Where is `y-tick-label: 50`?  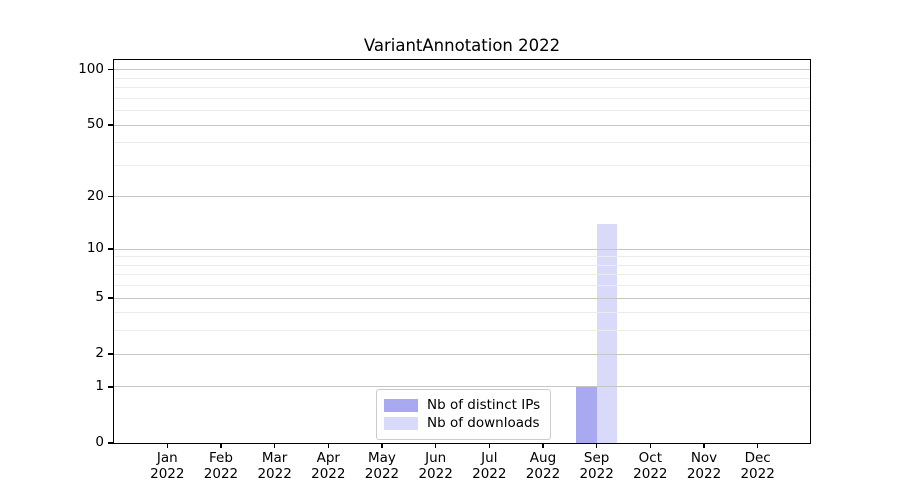 y-tick-label: 50 is located at coordinates (95, 124).